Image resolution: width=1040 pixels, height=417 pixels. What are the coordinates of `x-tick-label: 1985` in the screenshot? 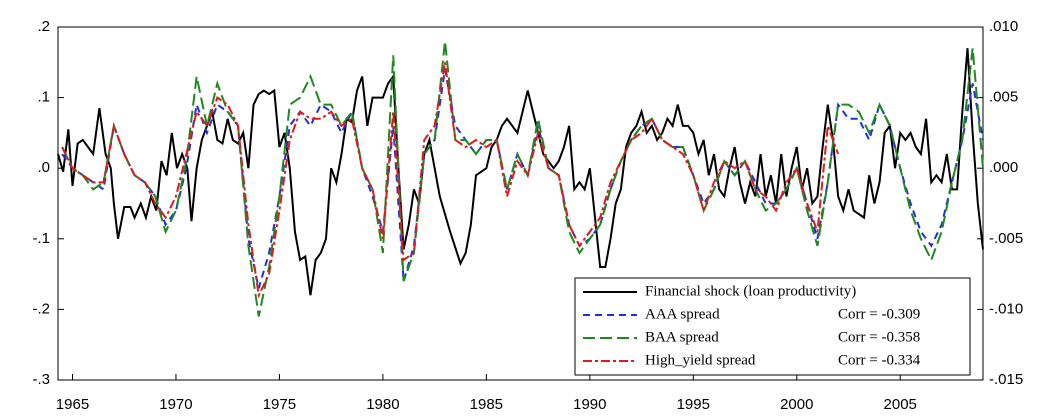 It's located at (486, 404).